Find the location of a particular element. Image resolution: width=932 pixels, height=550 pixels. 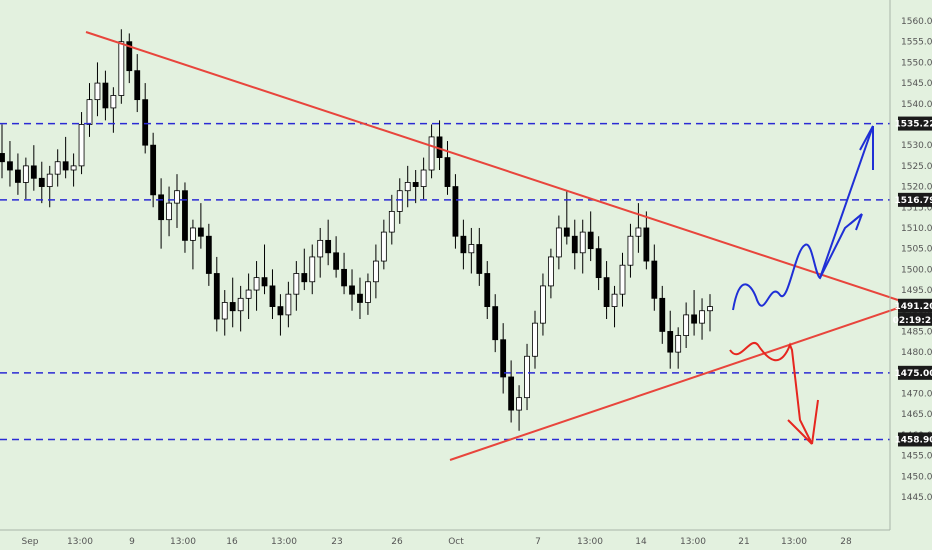

time-tick-label: 9 is located at coordinates (132, 542).